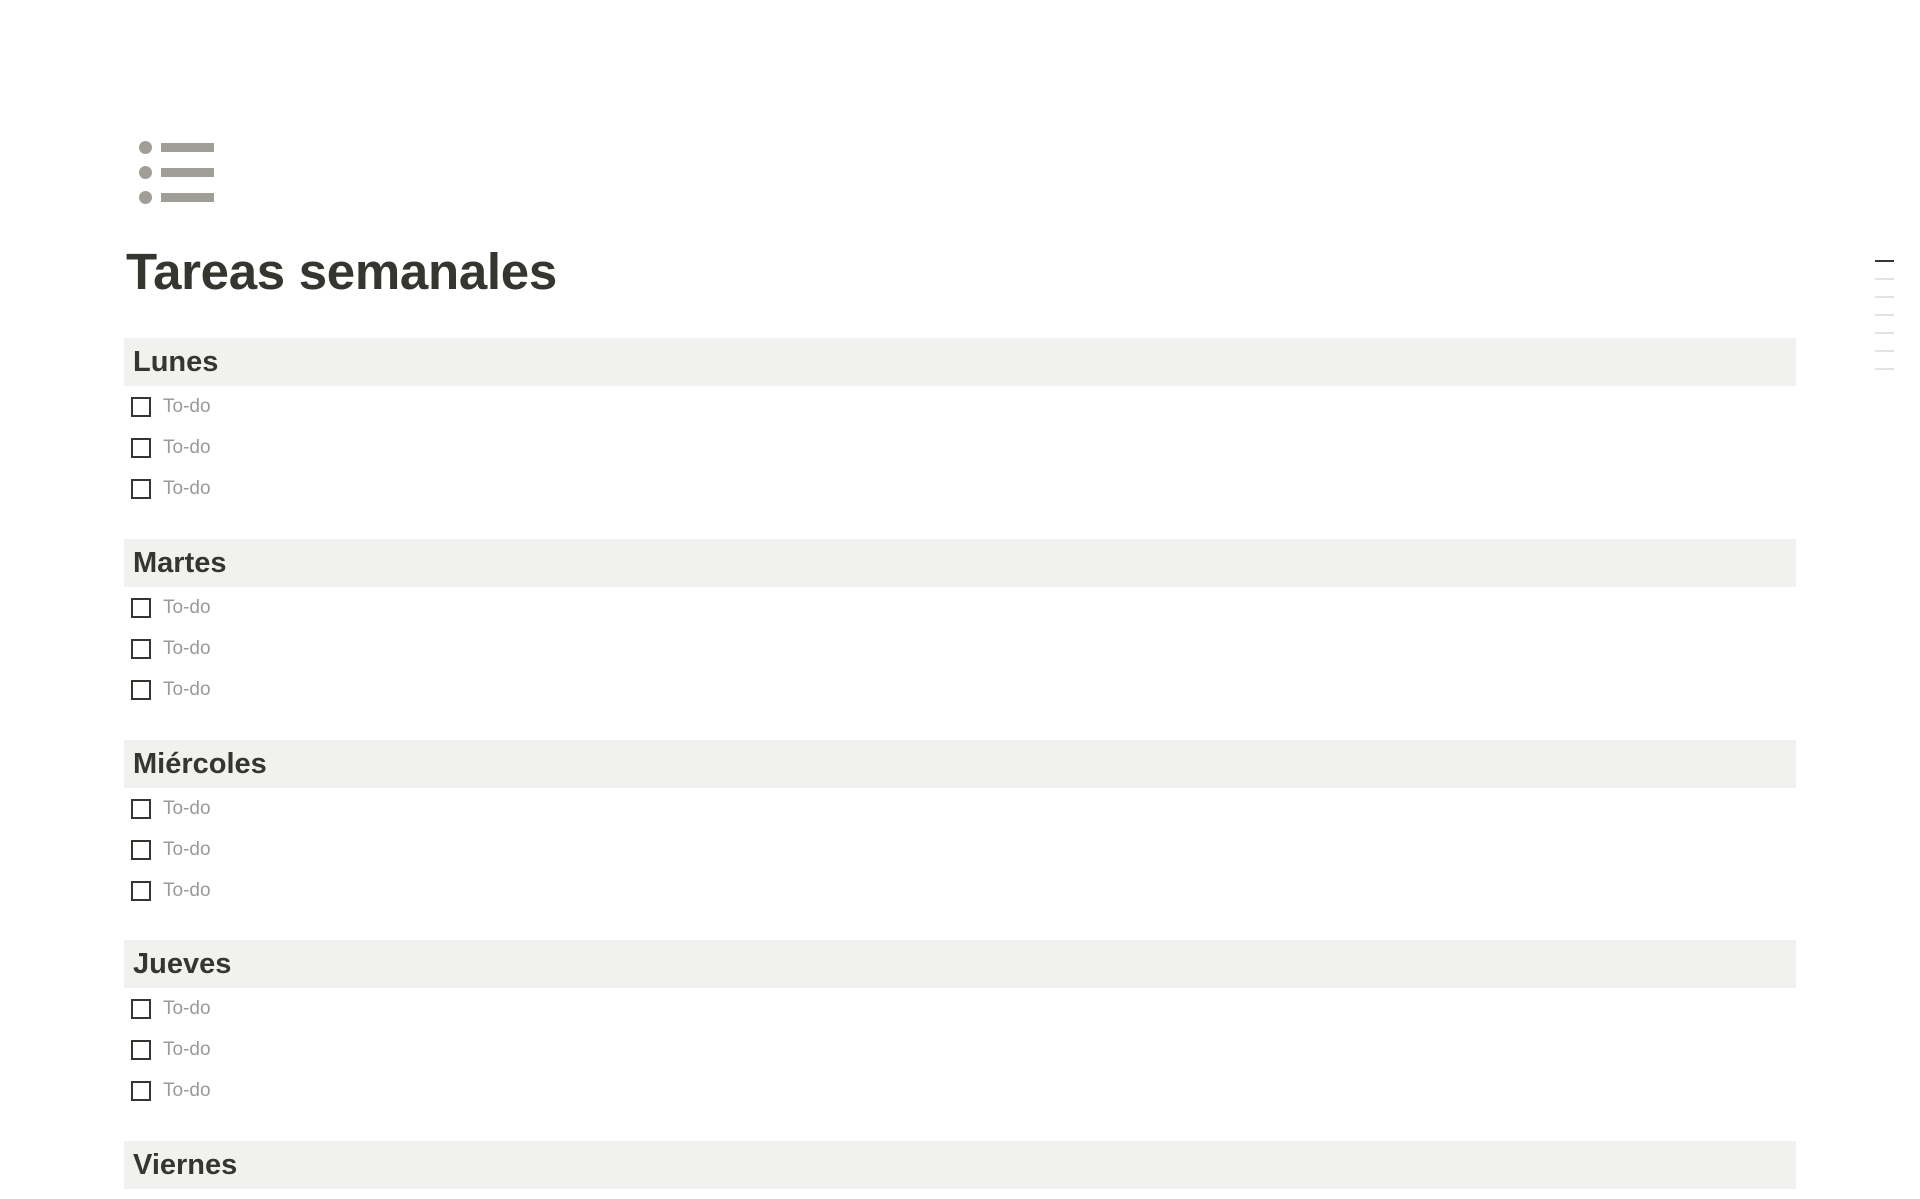 The height and width of the screenshot is (1199, 1920). Describe the element at coordinates (1885, 323) in the screenshot. I see `table-of-contents` at that location.